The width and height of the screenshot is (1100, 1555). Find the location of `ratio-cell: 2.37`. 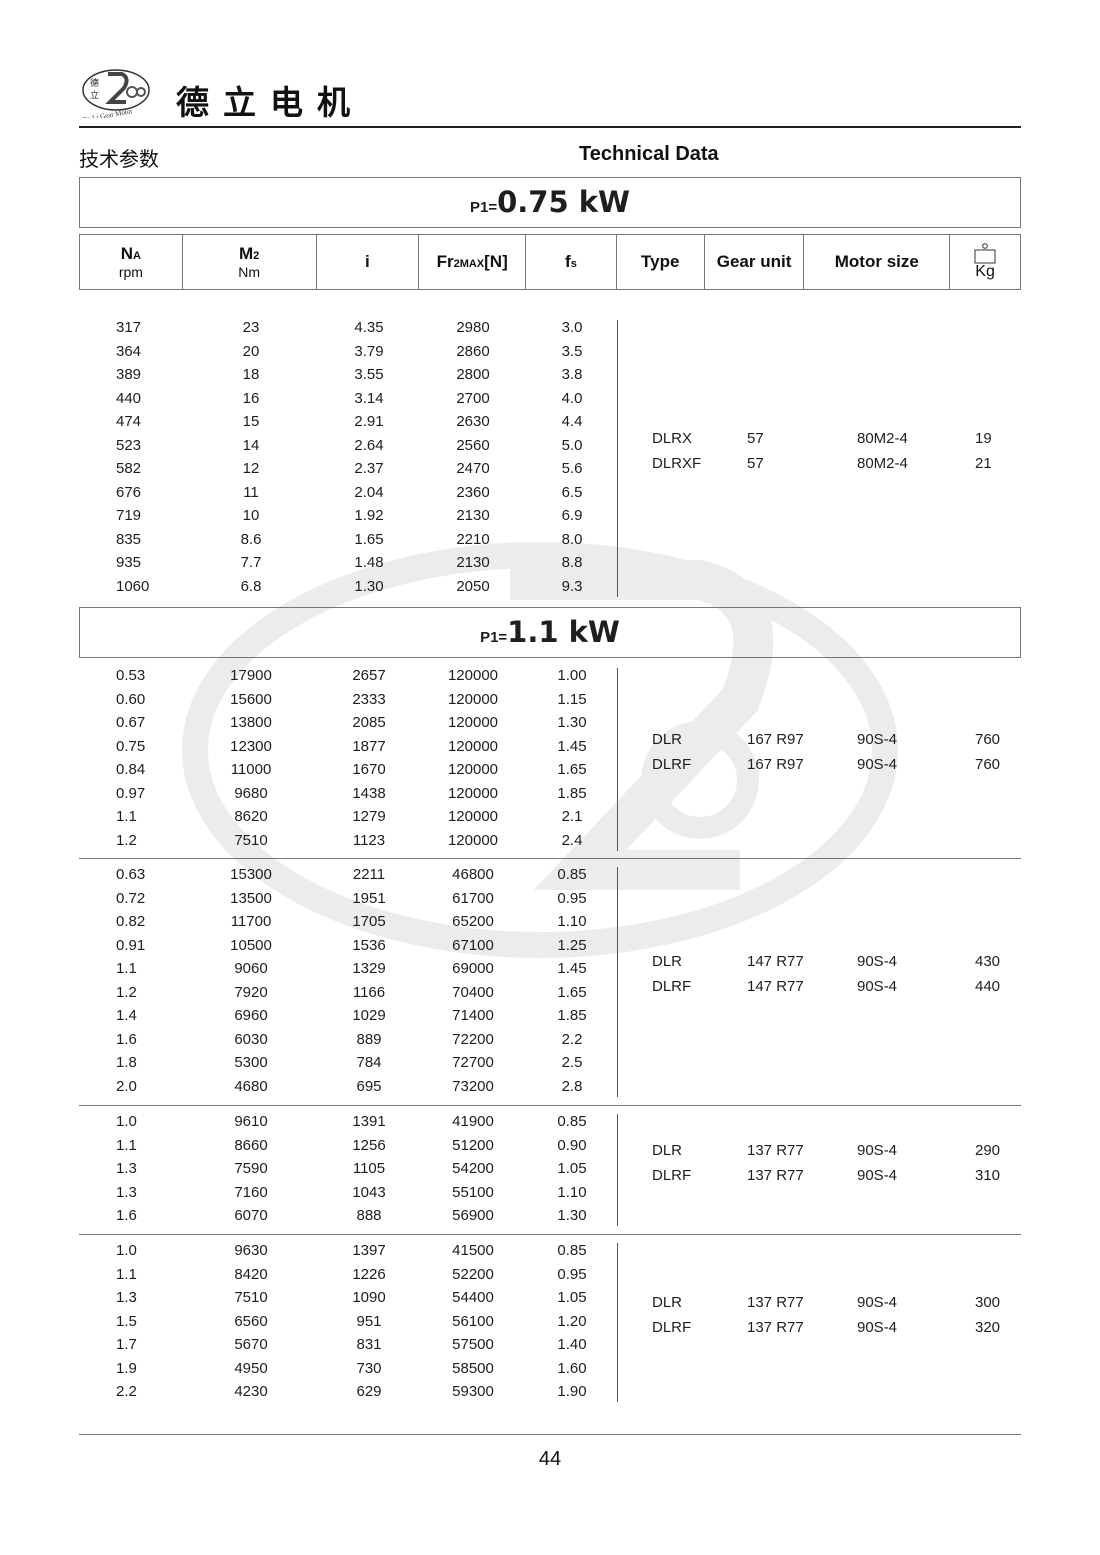

ratio-cell: 2.37 is located at coordinates (369, 468).